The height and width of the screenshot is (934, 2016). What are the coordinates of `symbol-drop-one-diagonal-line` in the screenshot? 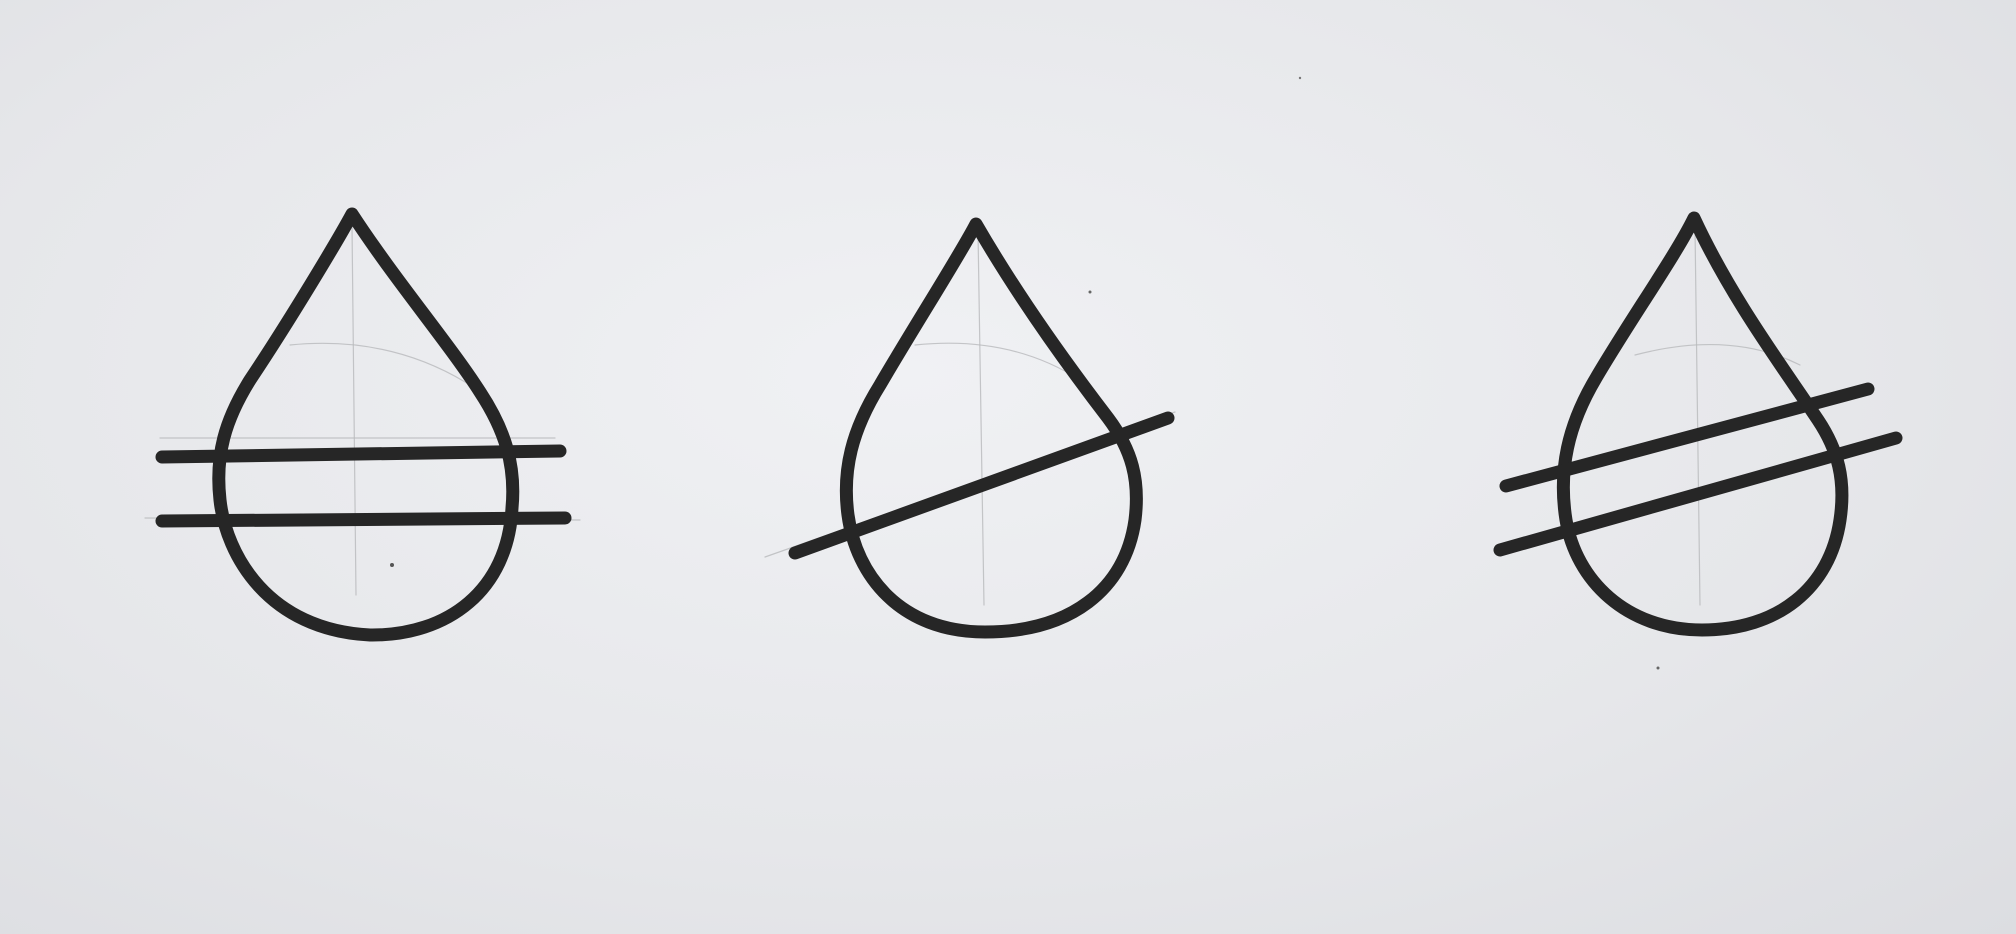 It's located at (970, 428).